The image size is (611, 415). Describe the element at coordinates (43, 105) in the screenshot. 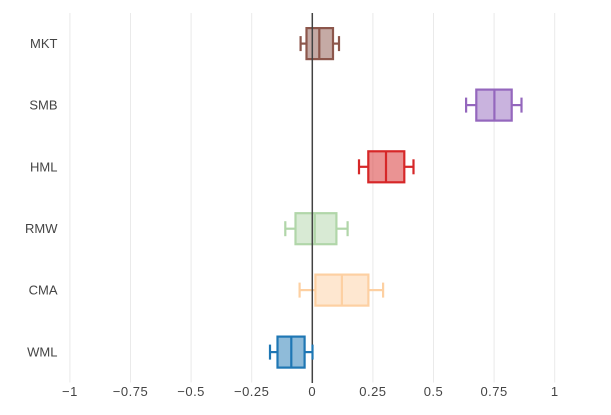

I see `svg-text: SMB` at that location.